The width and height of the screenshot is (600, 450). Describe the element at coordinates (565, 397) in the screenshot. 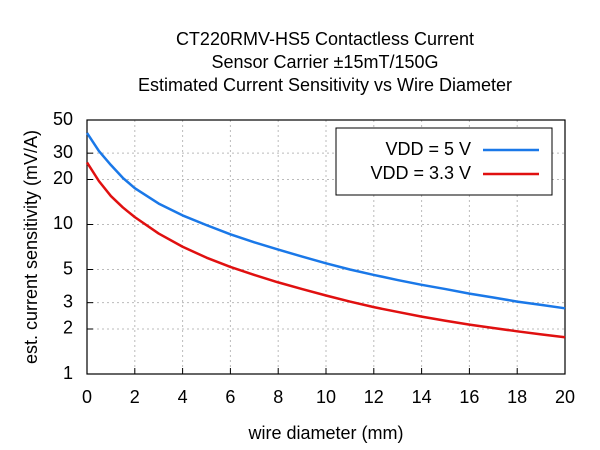

I see `x-tick-label: 20` at that location.